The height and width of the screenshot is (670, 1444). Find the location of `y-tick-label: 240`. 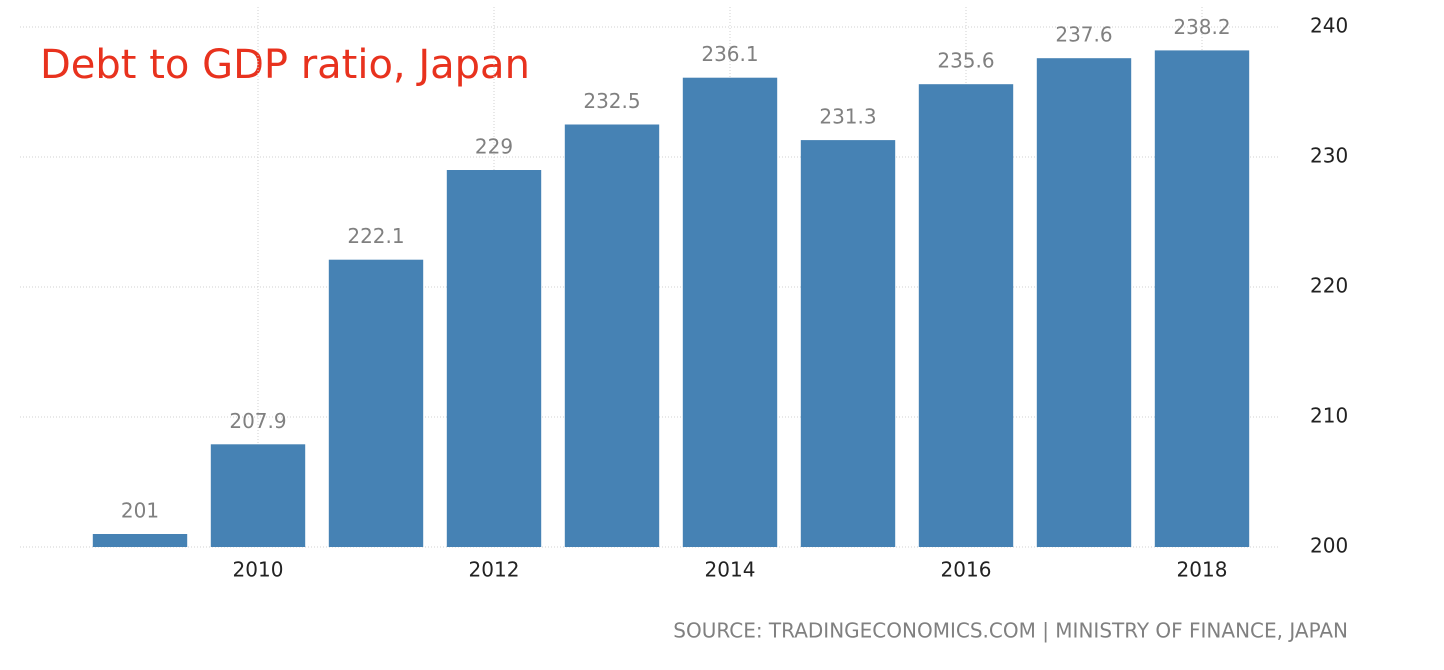

y-tick-label: 240 is located at coordinates (1329, 26).